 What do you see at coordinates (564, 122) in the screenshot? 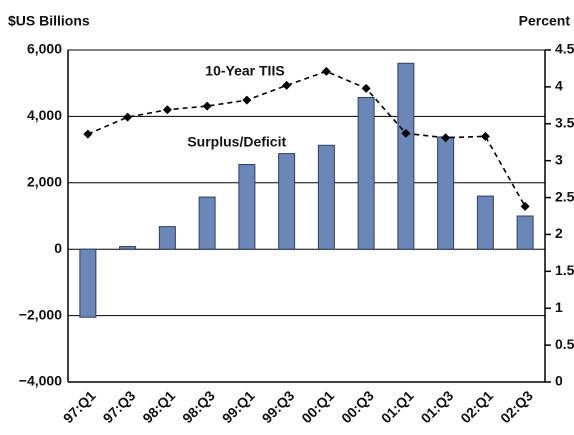
I see `y2-tick-label: 3.5` at bounding box center [564, 122].